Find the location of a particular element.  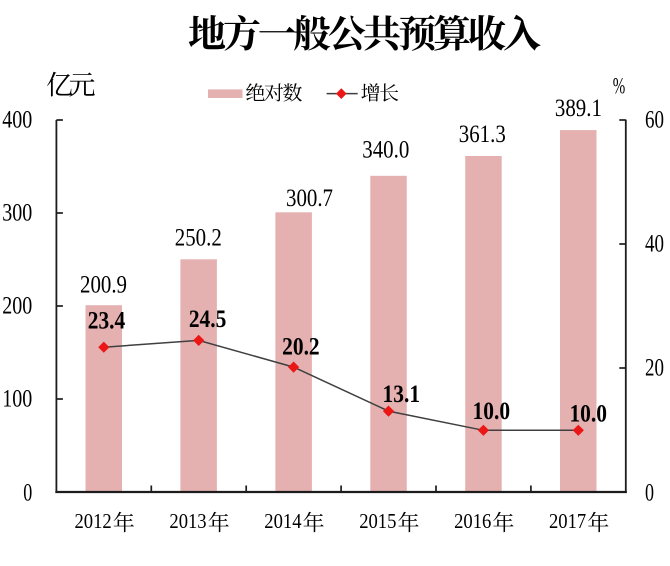

svg-text: 2013 is located at coordinates (187, 521).